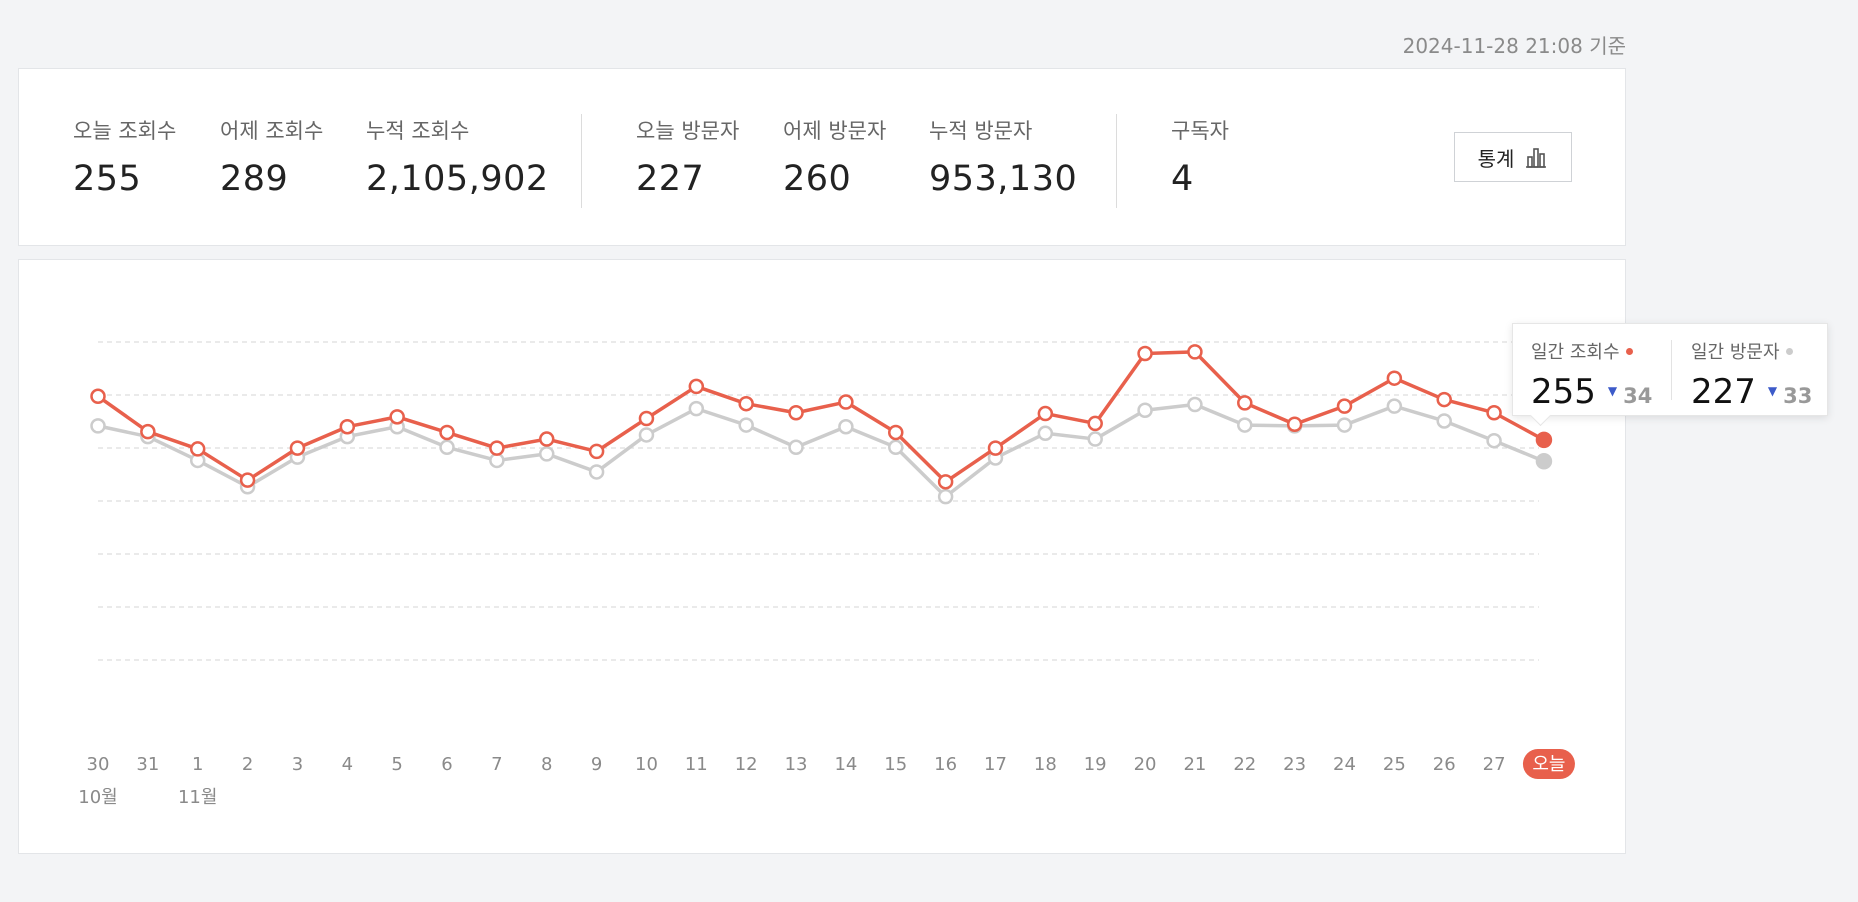 This screenshot has height=902, width=1858. What do you see at coordinates (1200, 157) in the screenshot?
I see `stat-subscribers: 구독자 4` at bounding box center [1200, 157].